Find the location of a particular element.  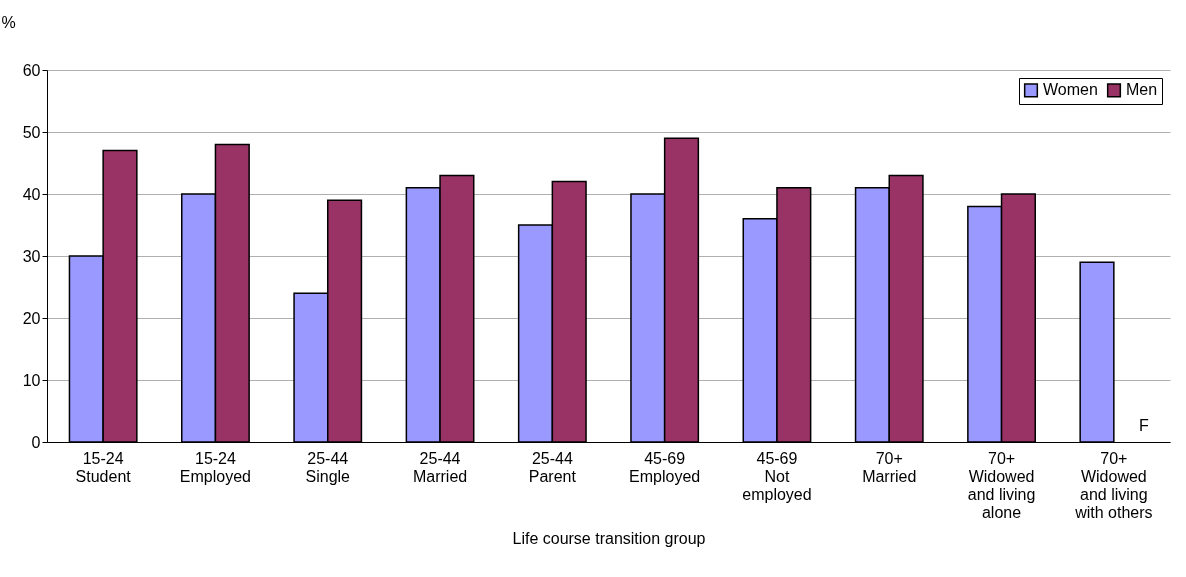

annotation: F is located at coordinates (1143, 425).